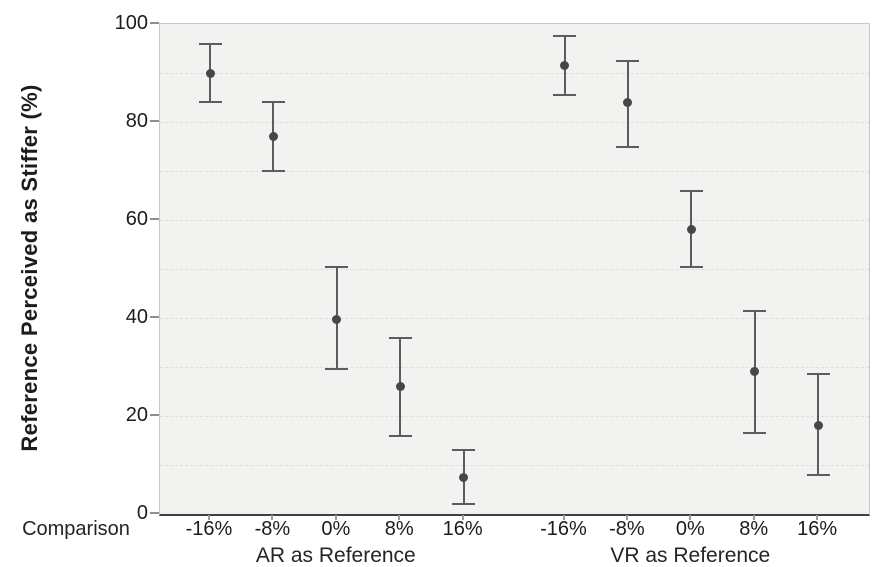 The height and width of the screenshot is (567, 891). Describe the element at coordinates (142, 513) in the screenshot. I see `y-tick-label: 0` at that location.